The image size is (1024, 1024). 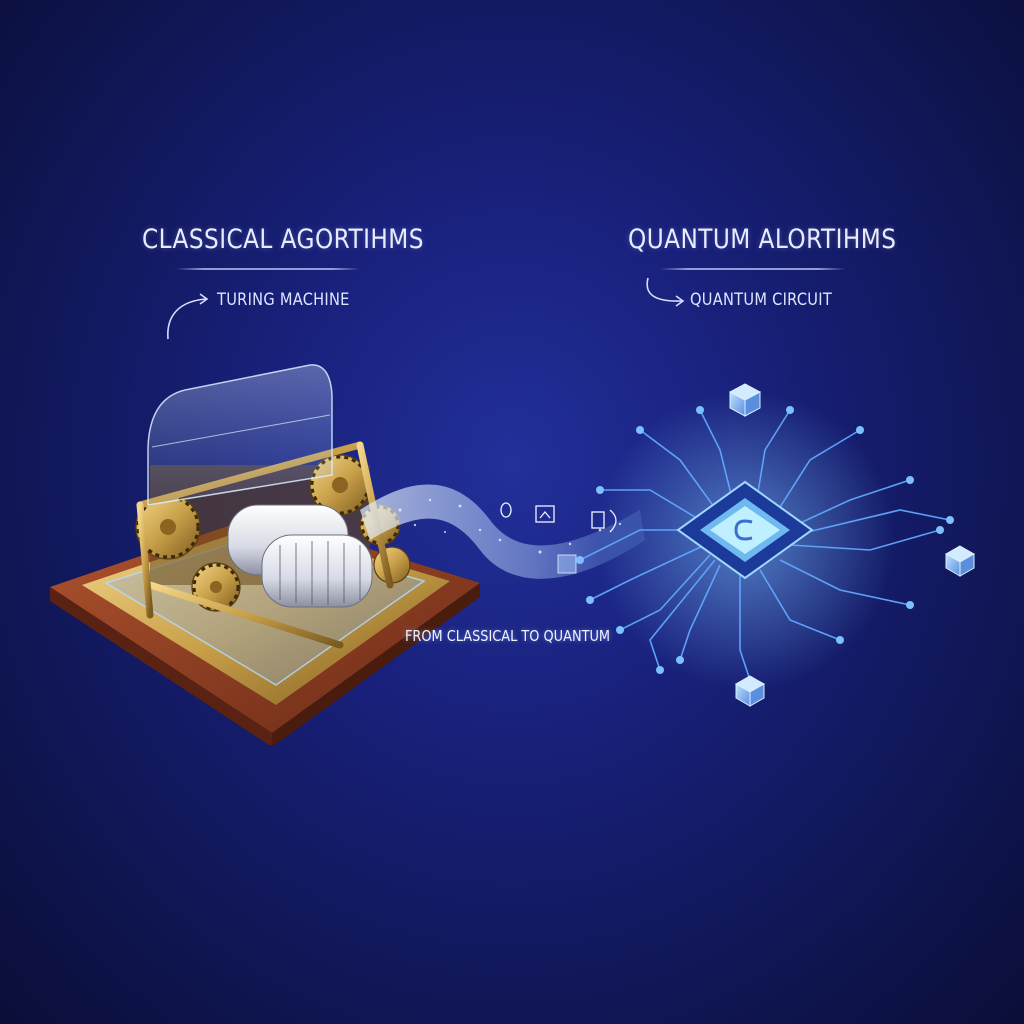 What do you see at coordinates (776, 545) in the screenshot?
I see `quantum-chip-illustration` at bounding box center [776, 545].